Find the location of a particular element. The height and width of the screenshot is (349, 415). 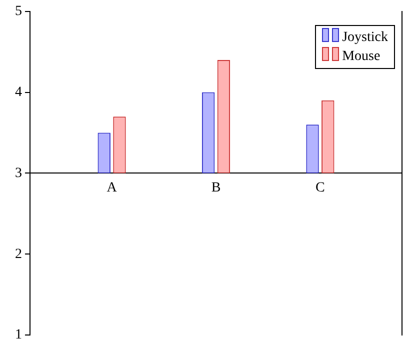

x-tick-label: B is located at coordinates (216, 188).